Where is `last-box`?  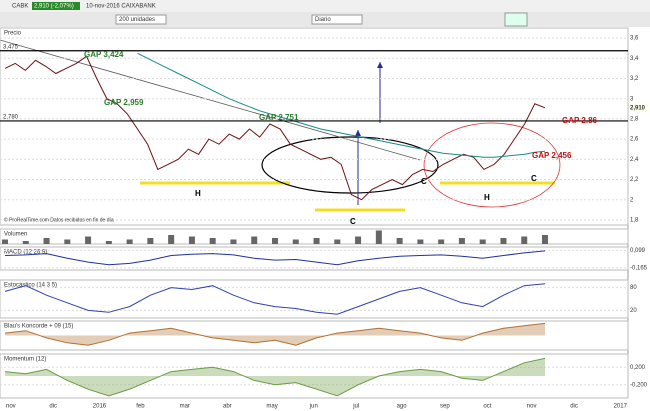 last-box is located at coordinates (639, 107).